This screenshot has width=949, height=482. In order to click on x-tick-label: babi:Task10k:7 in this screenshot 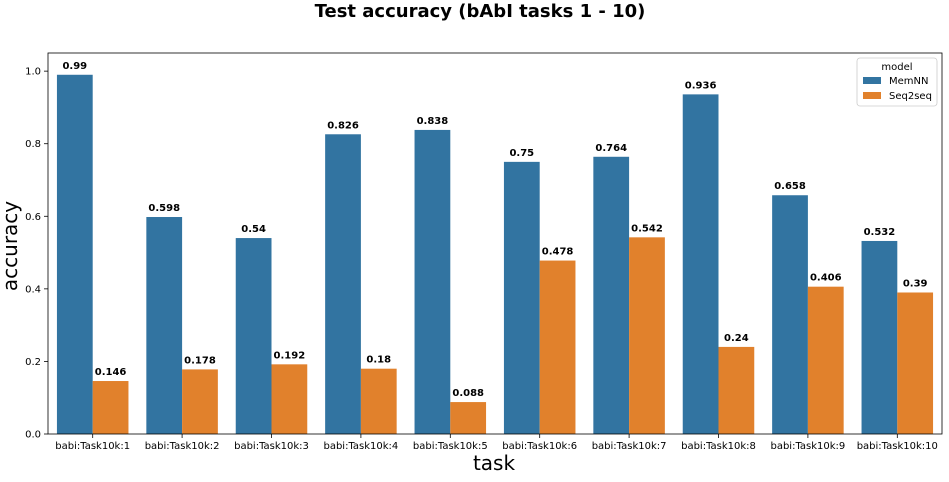, I will do `click(629, 446)`.